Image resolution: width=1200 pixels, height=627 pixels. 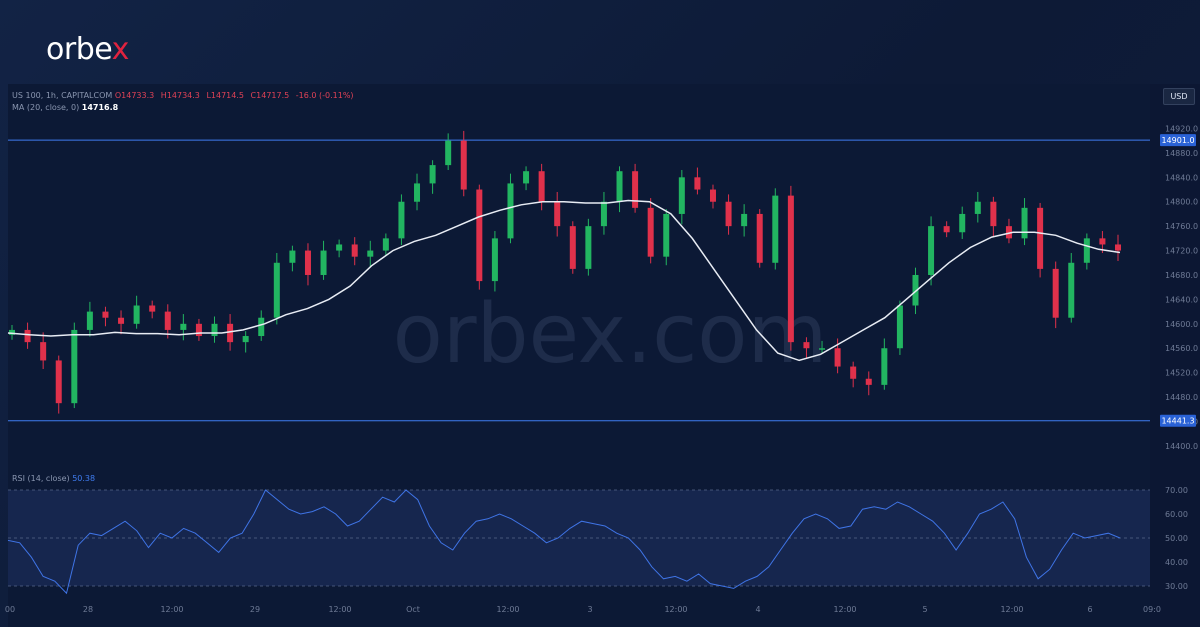 I want to click on ma-value: 14716.8, so click(x=100, y=107).